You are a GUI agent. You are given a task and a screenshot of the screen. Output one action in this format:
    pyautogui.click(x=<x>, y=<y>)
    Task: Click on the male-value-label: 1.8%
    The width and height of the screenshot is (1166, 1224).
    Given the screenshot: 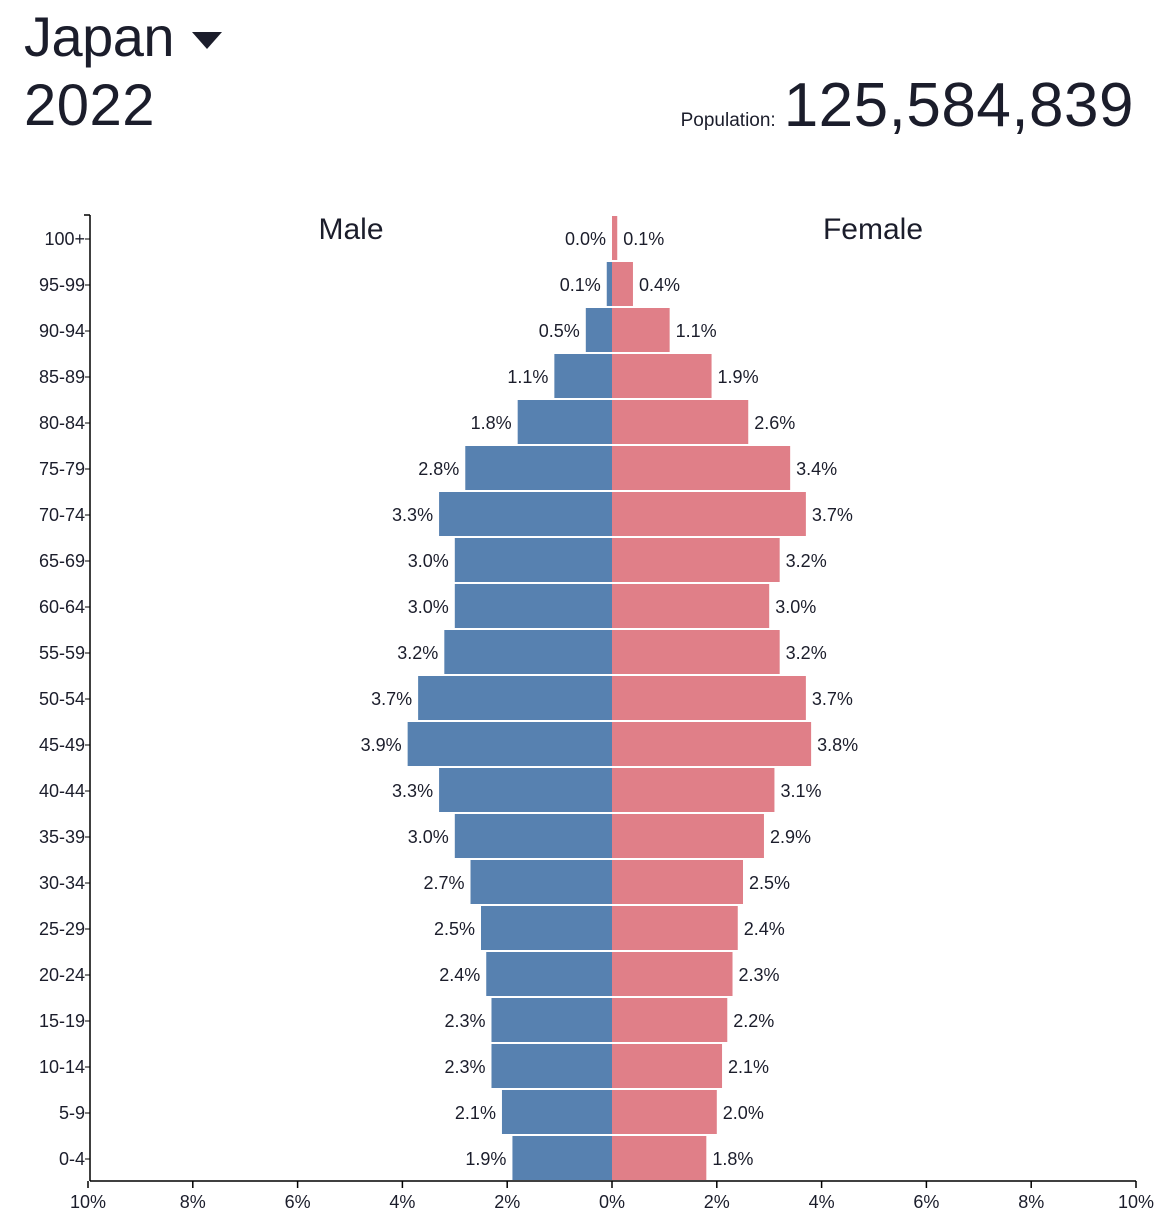 What is the action you would take?
    pyautogui.click(x=491, y=423)
    